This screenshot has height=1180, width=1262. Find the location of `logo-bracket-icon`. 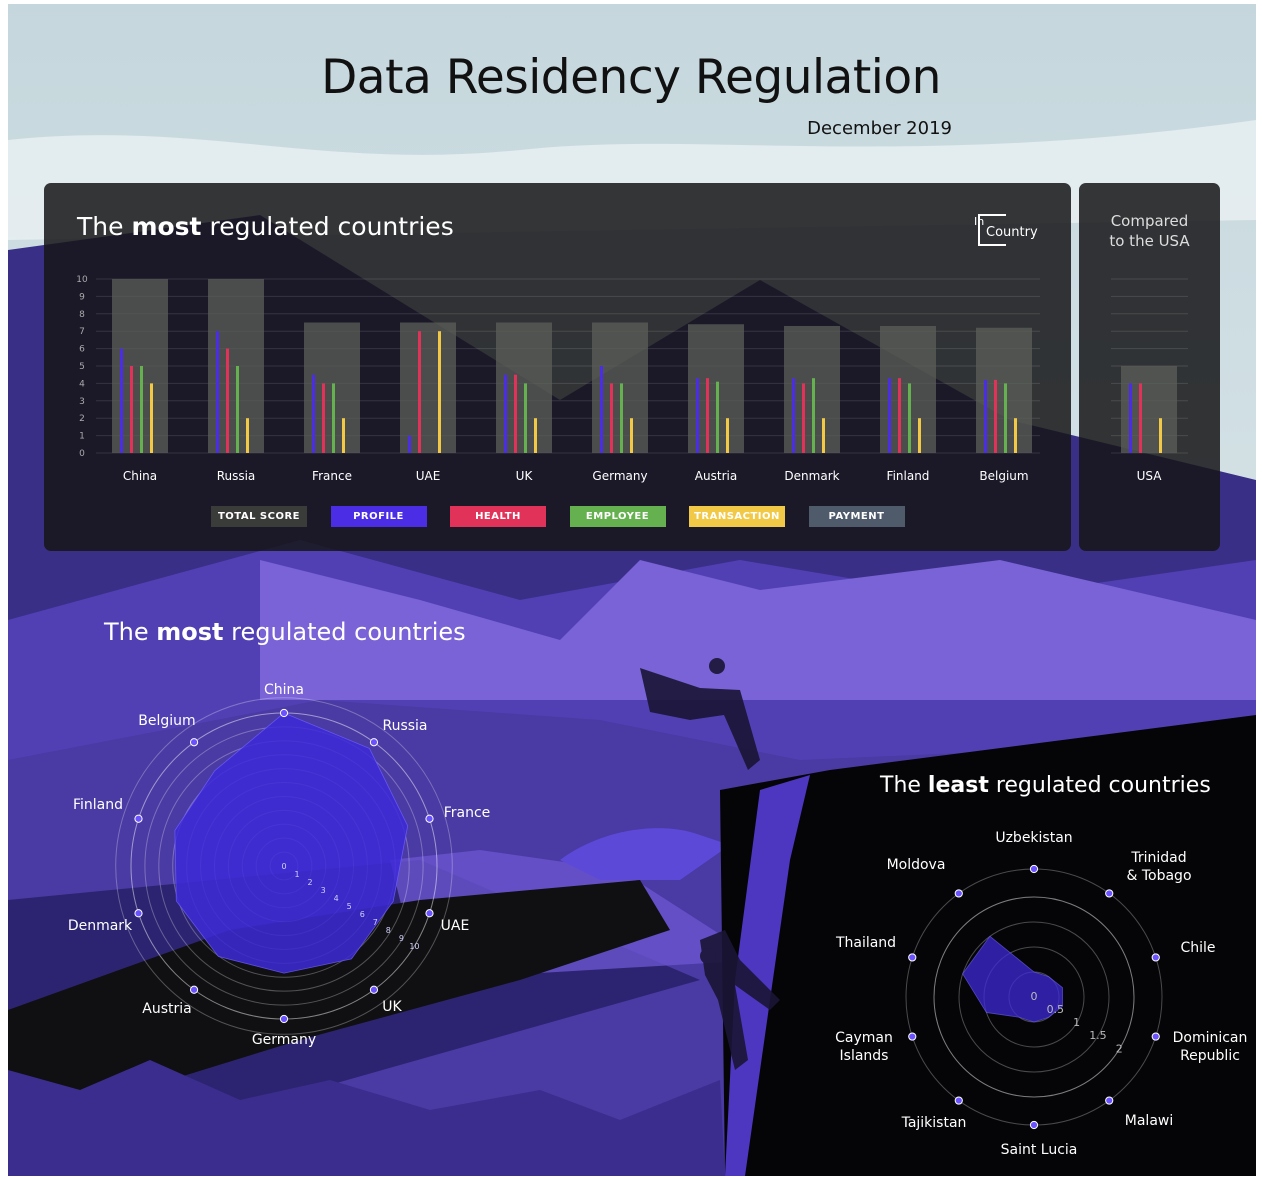

logo-bracket-icon is located at coordinates (992, 230).